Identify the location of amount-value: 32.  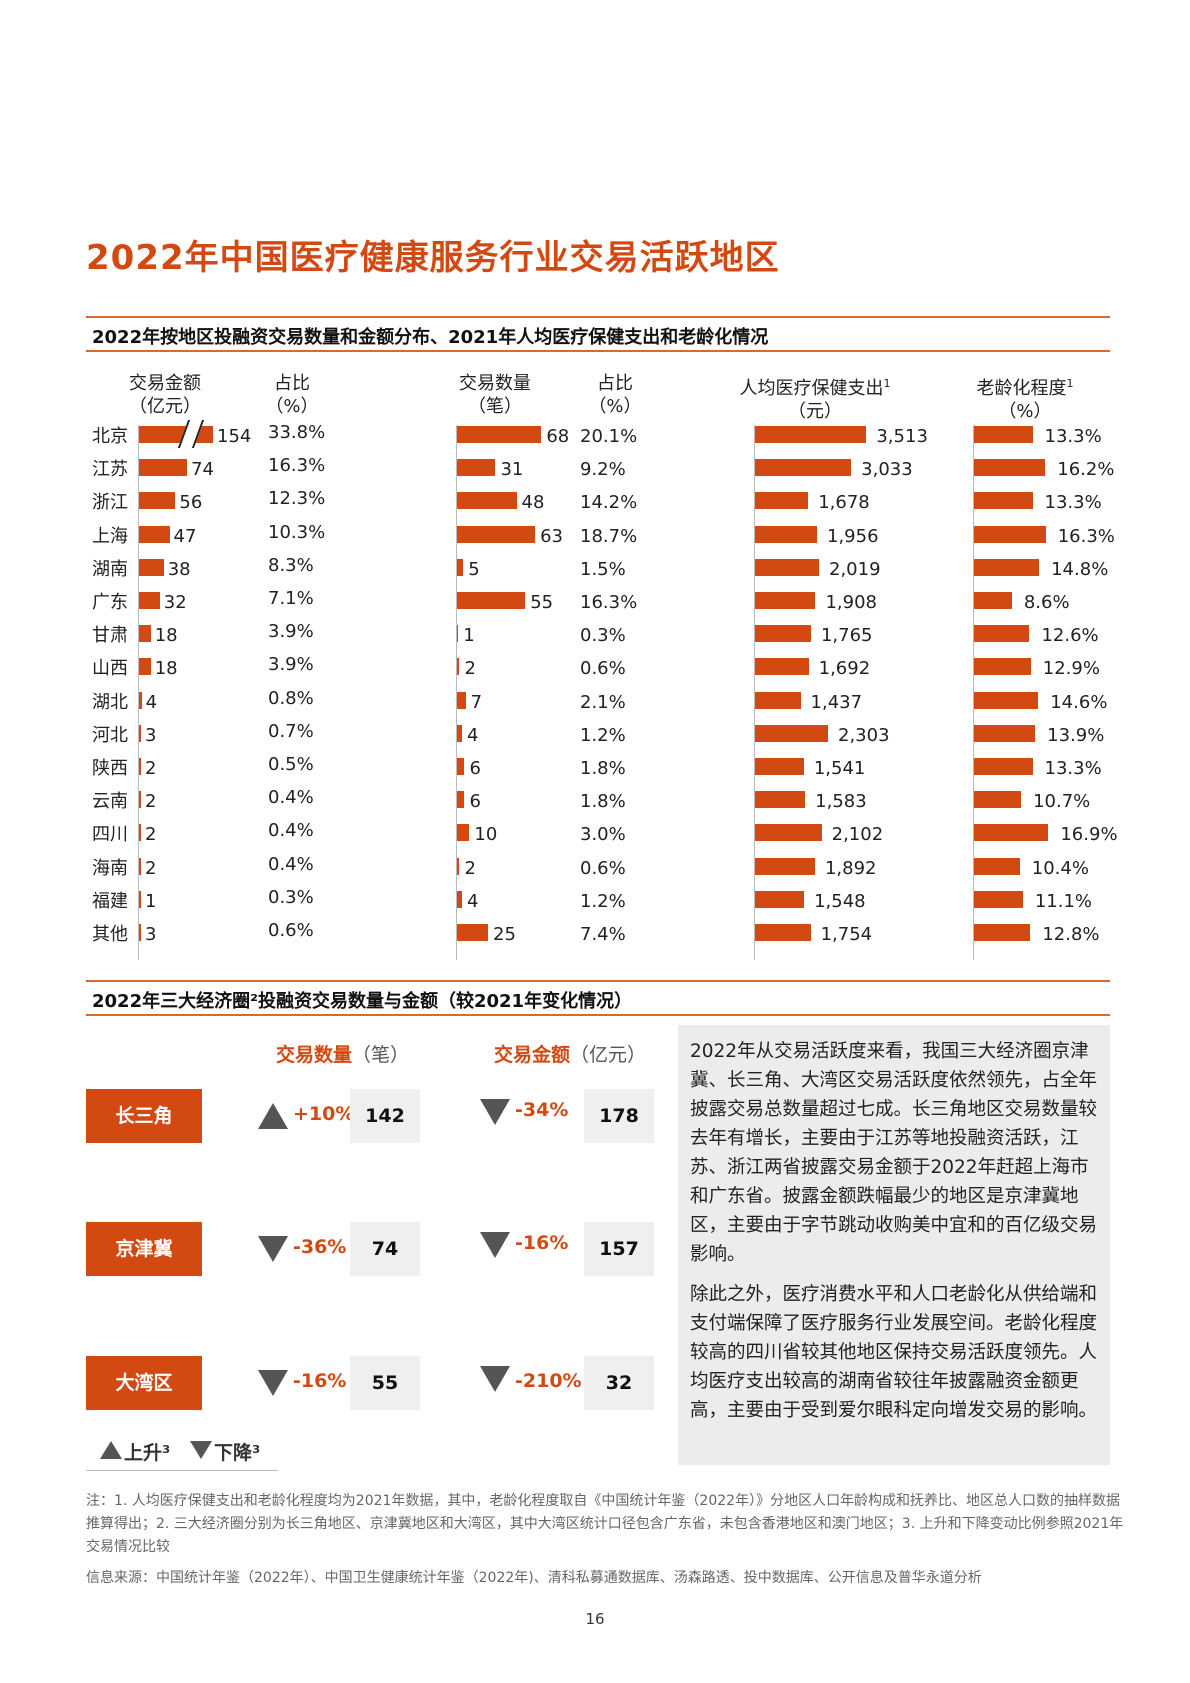
(175, 602).